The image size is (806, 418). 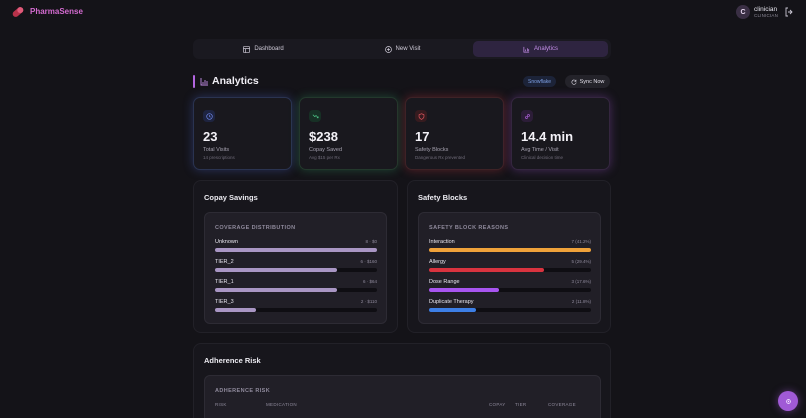 I want to click on card-title: COVERAGE DISTRIBUTION, so click(x=255, y=228).